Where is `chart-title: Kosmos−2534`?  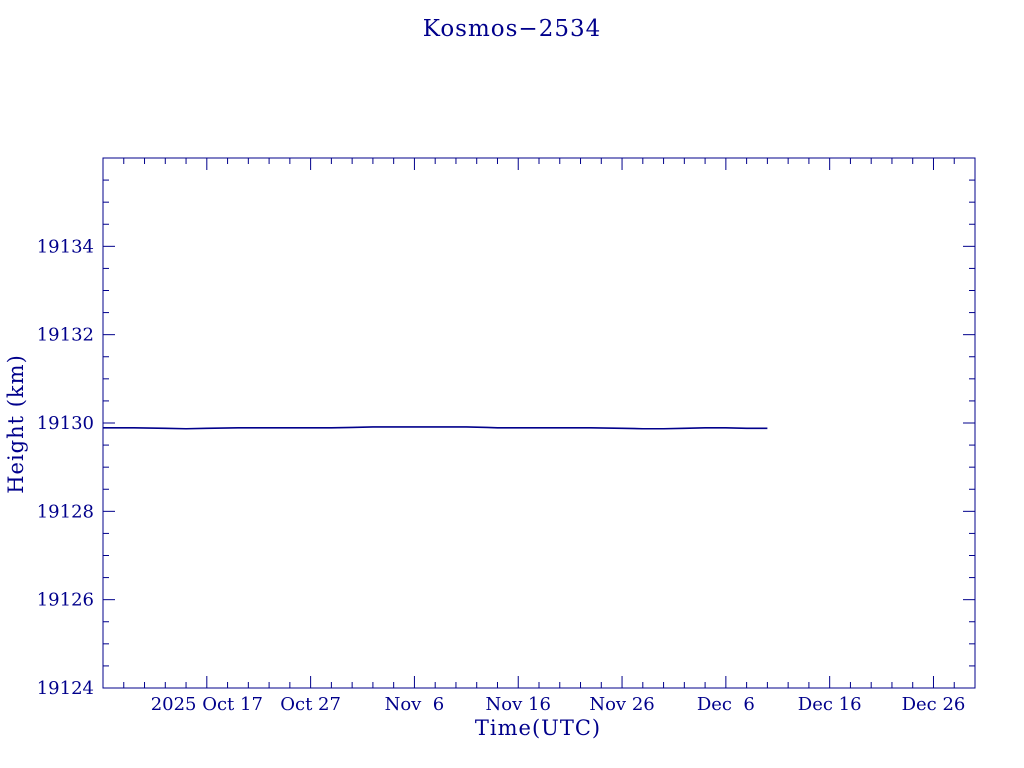
chart-title: Kosmos−2534 is located at coordinates (512, 29).